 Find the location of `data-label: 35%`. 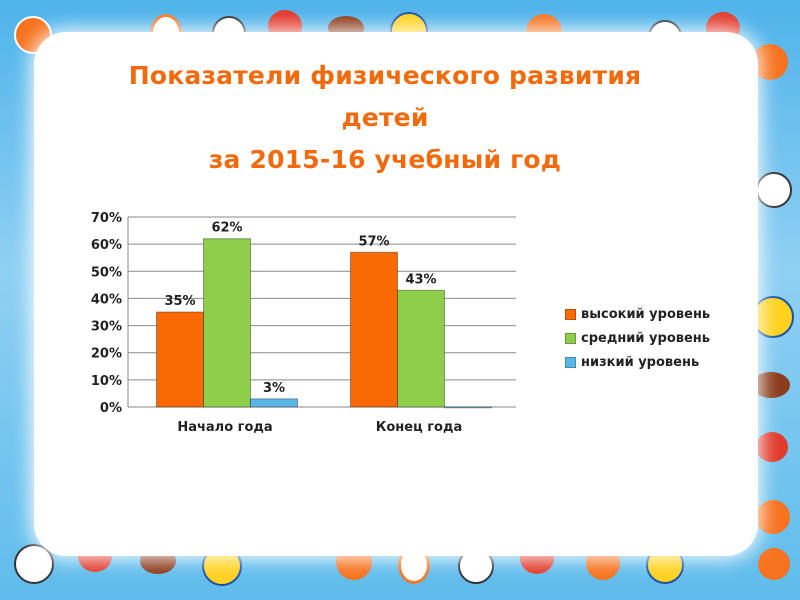

data-label: 35% is located at coordinates (179, 301).